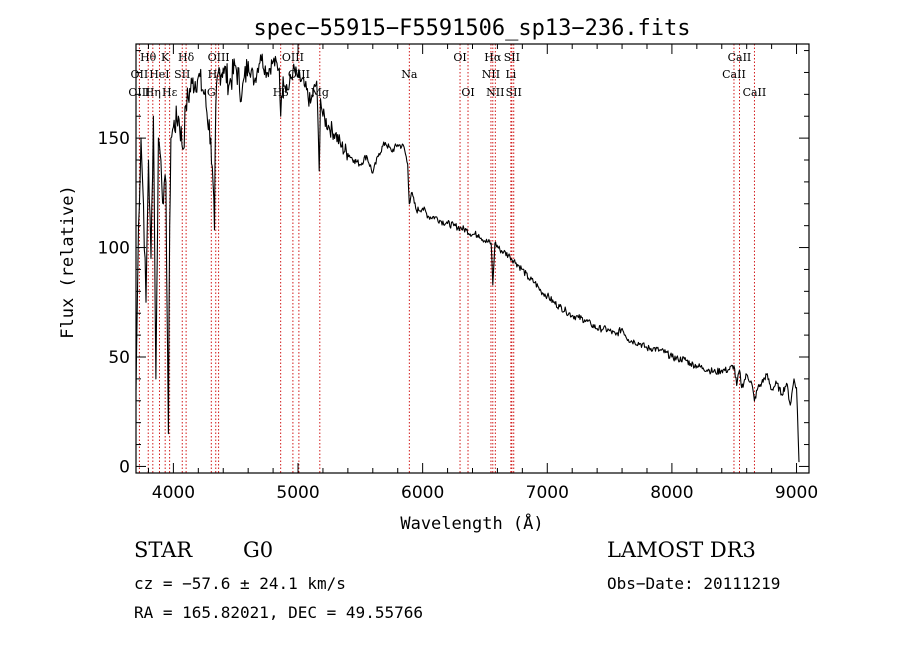 This screenshot has height=649, width=900. What do you see at coordinates (694, 583) in the screenshot?
I see `obs-date: Obs−Date: 20111219` at bounding box center [694, 583].